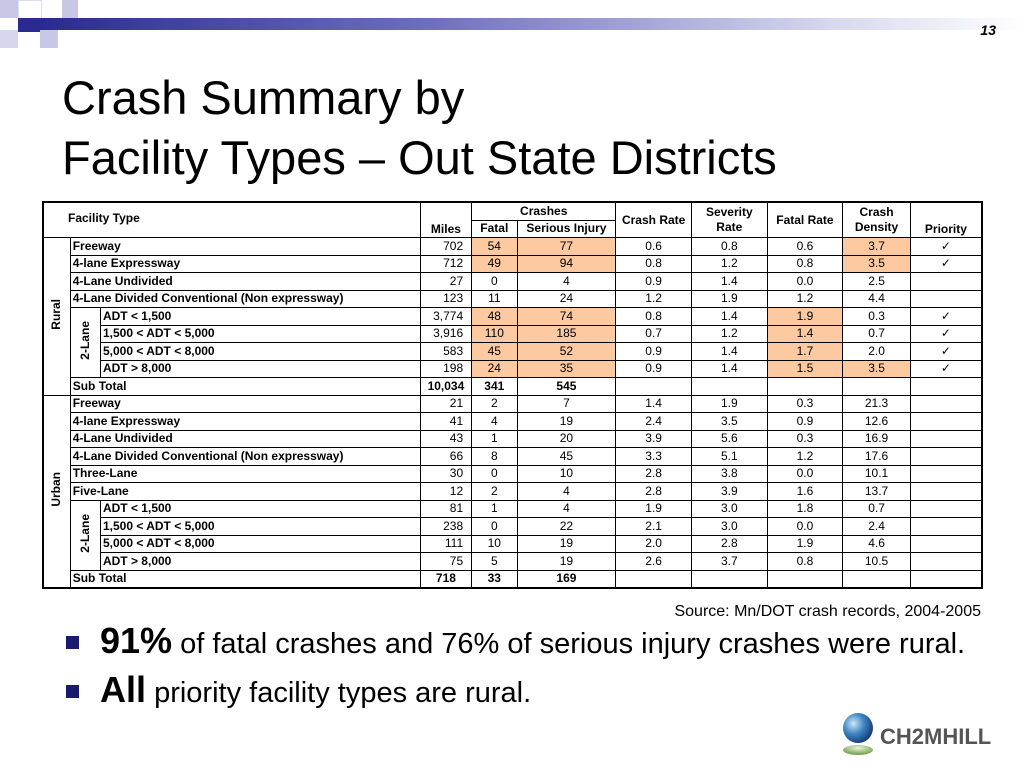 The width and height of the screenshot is (1024, 768). I want to click on subtotal-miles: 10,034, so click(446, 386).